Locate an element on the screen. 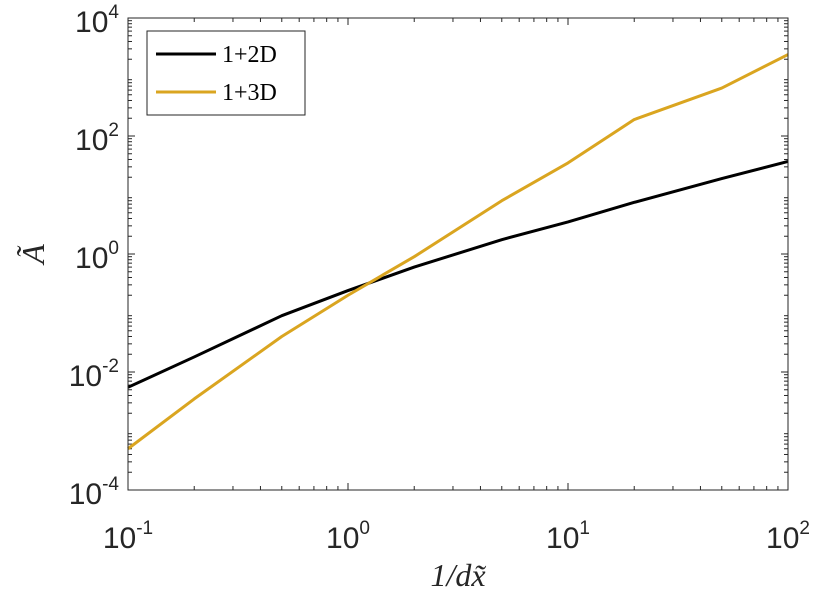  y-axis-label: Ã is located at coordinates (33, 255).